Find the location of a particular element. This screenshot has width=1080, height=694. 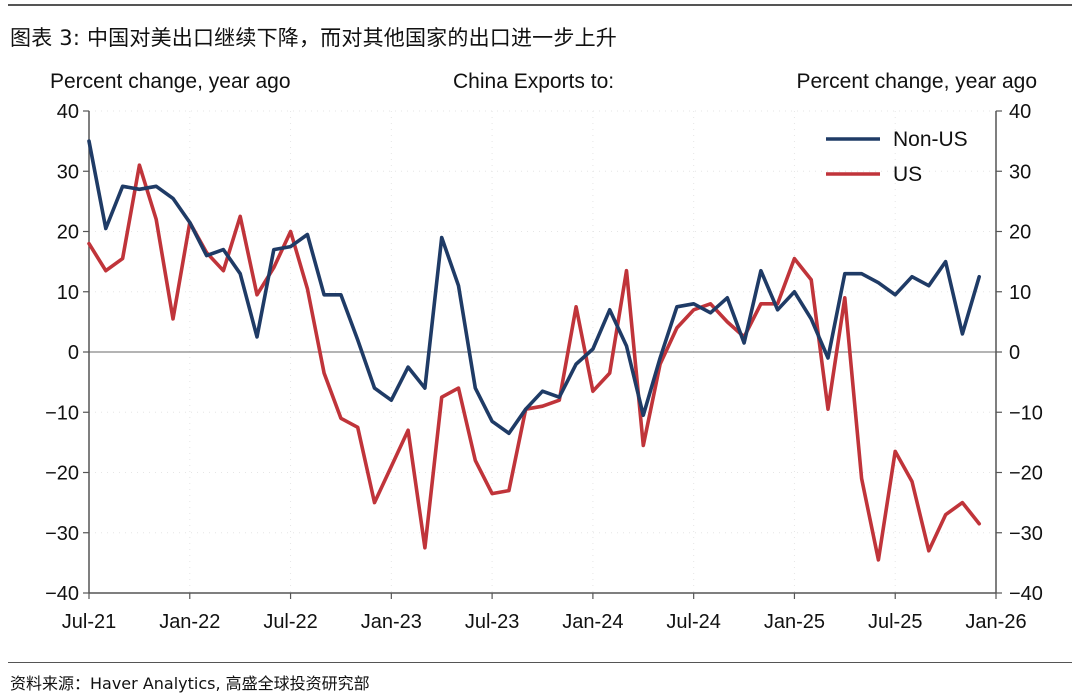

y-tick-label-right: 20 is located at coordinates (1020, 233).